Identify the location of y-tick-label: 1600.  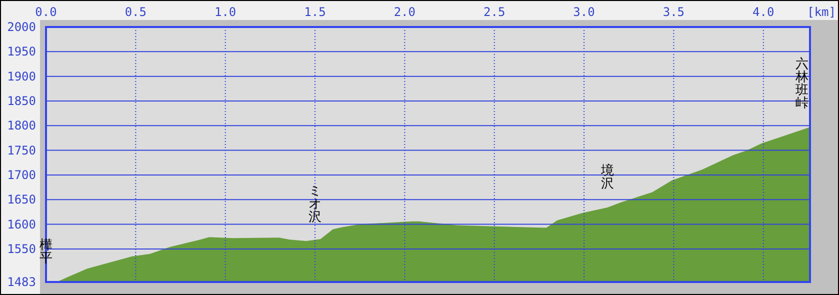
(21, 224).